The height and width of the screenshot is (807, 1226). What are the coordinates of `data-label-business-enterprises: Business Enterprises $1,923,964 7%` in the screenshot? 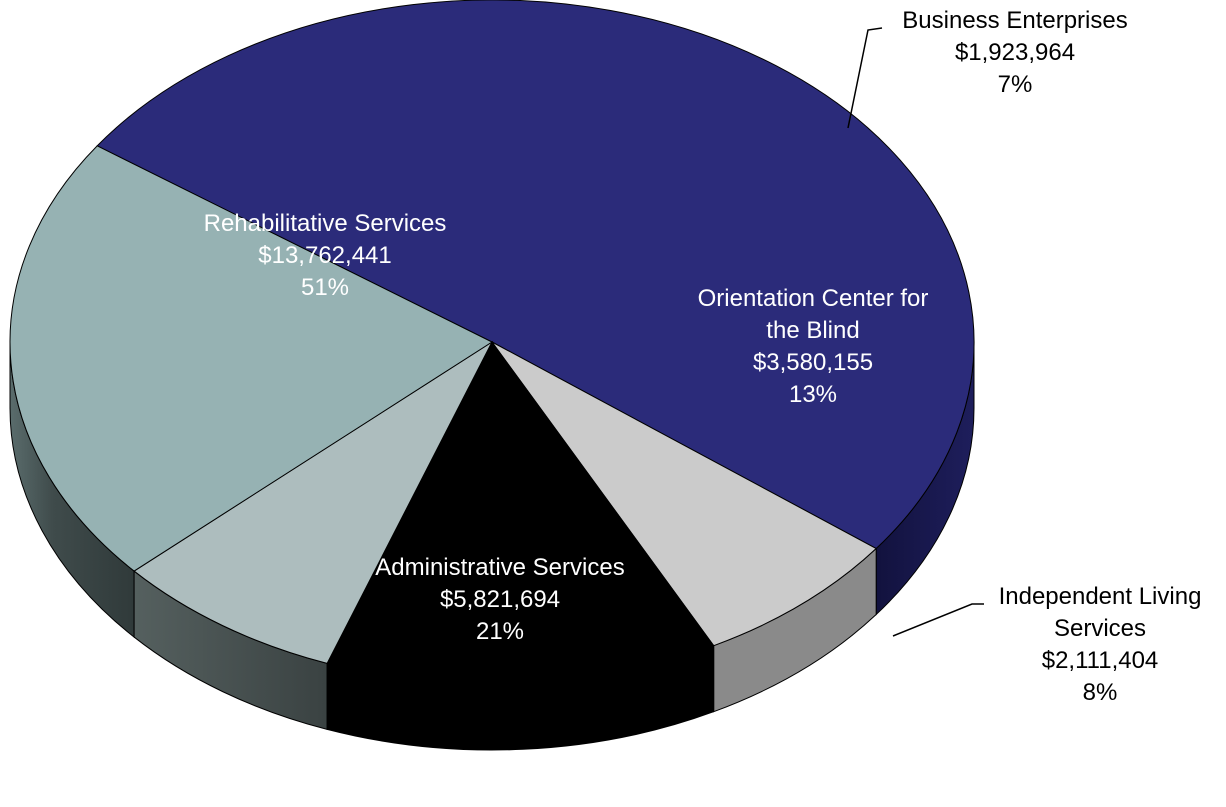 It's located at (1014, 52).